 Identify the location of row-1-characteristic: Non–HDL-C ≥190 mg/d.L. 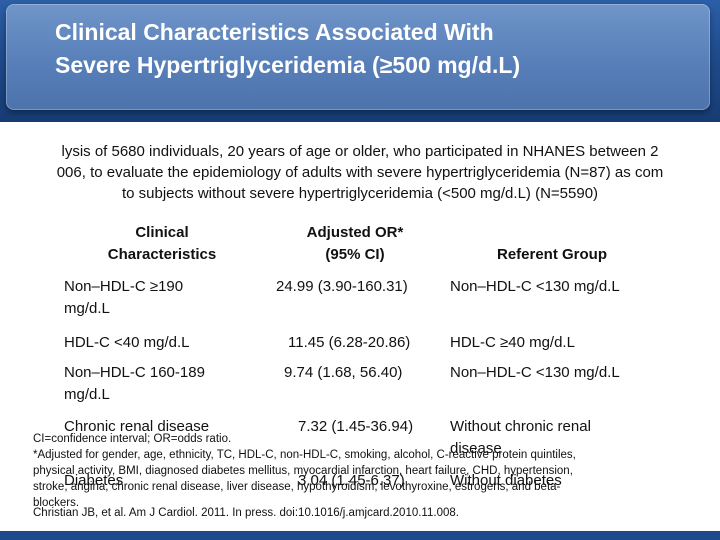
(164, 298).